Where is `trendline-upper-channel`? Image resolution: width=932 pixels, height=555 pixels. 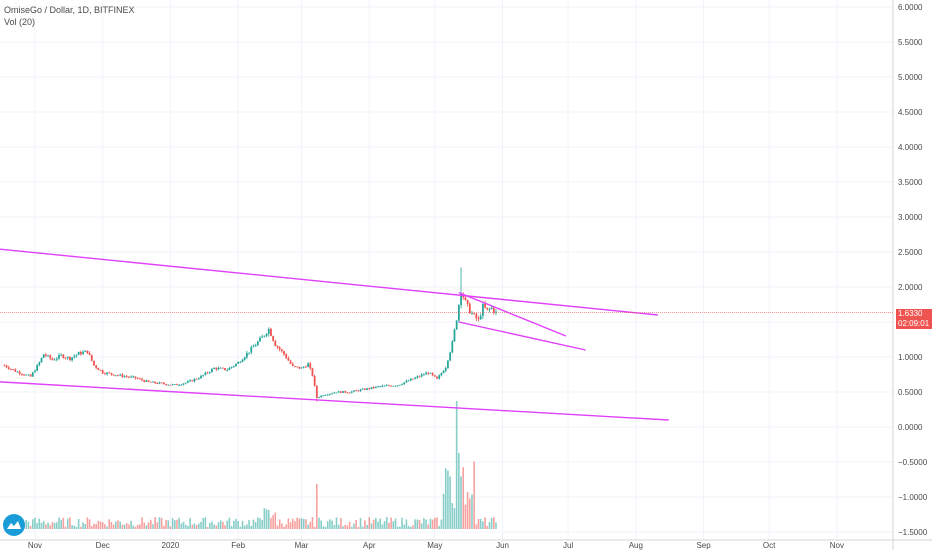 trendline-upper-channel is located at coordinates (329, 282).